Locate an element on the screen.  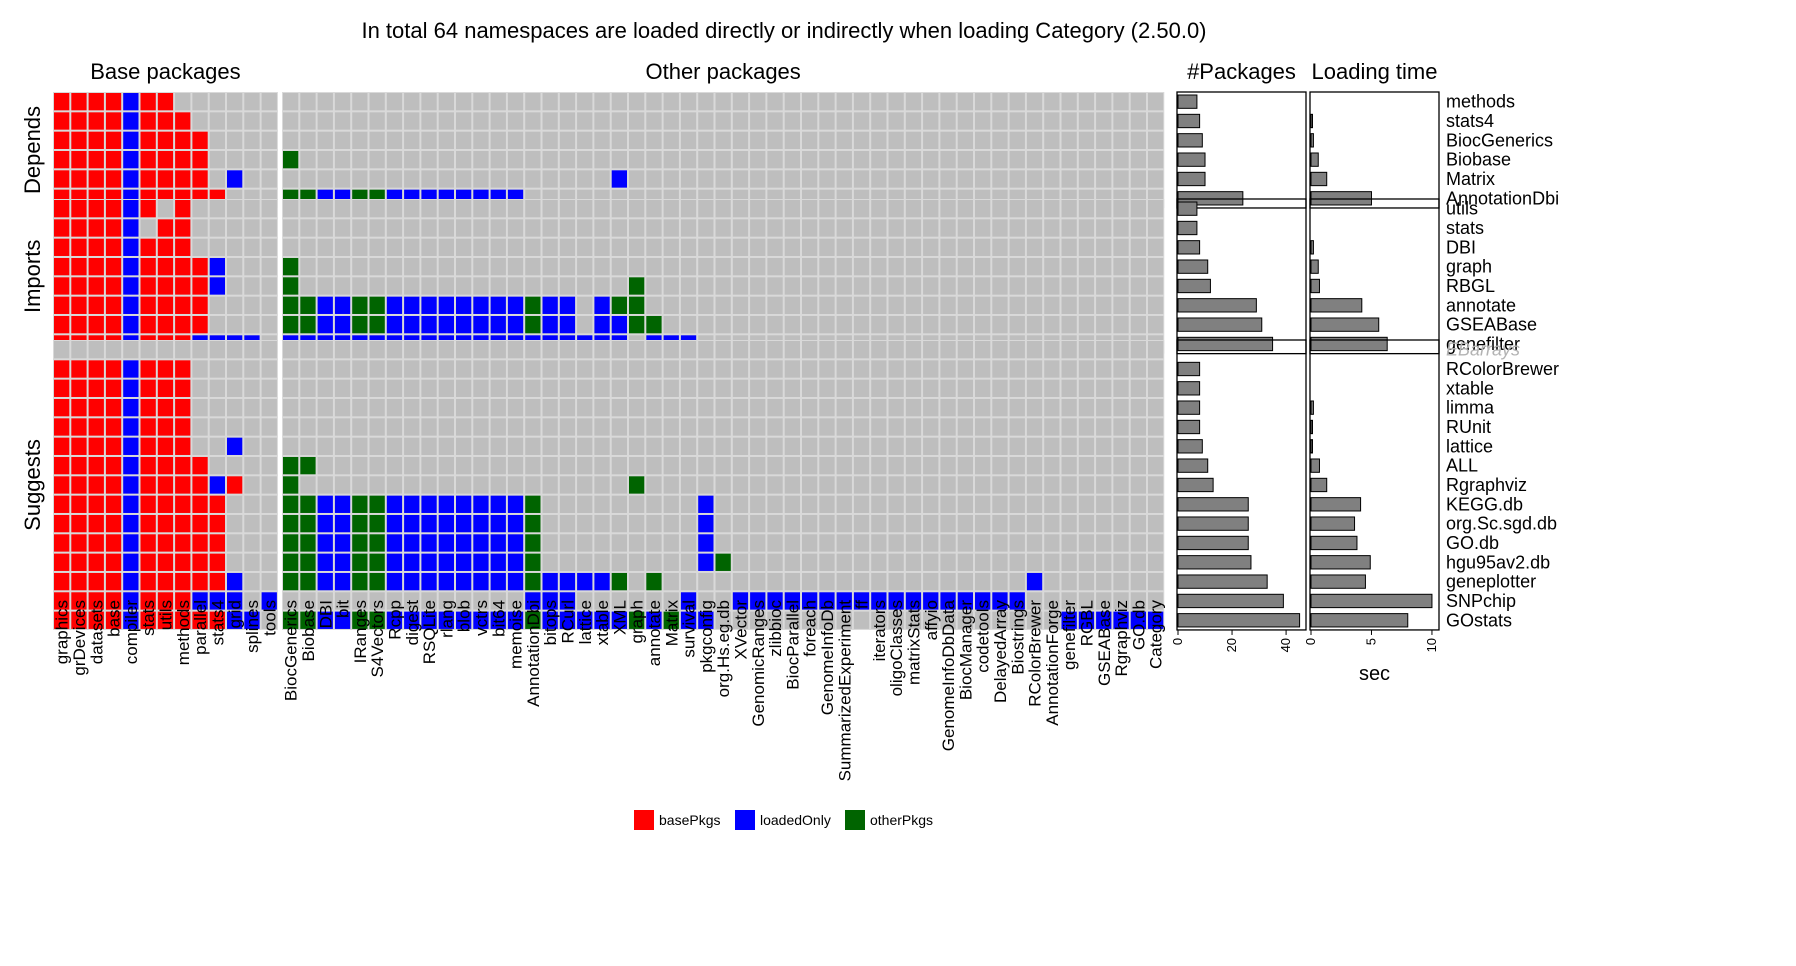
cell-hgu95av2.db-RSQLite is located at coordinates (429, 562).